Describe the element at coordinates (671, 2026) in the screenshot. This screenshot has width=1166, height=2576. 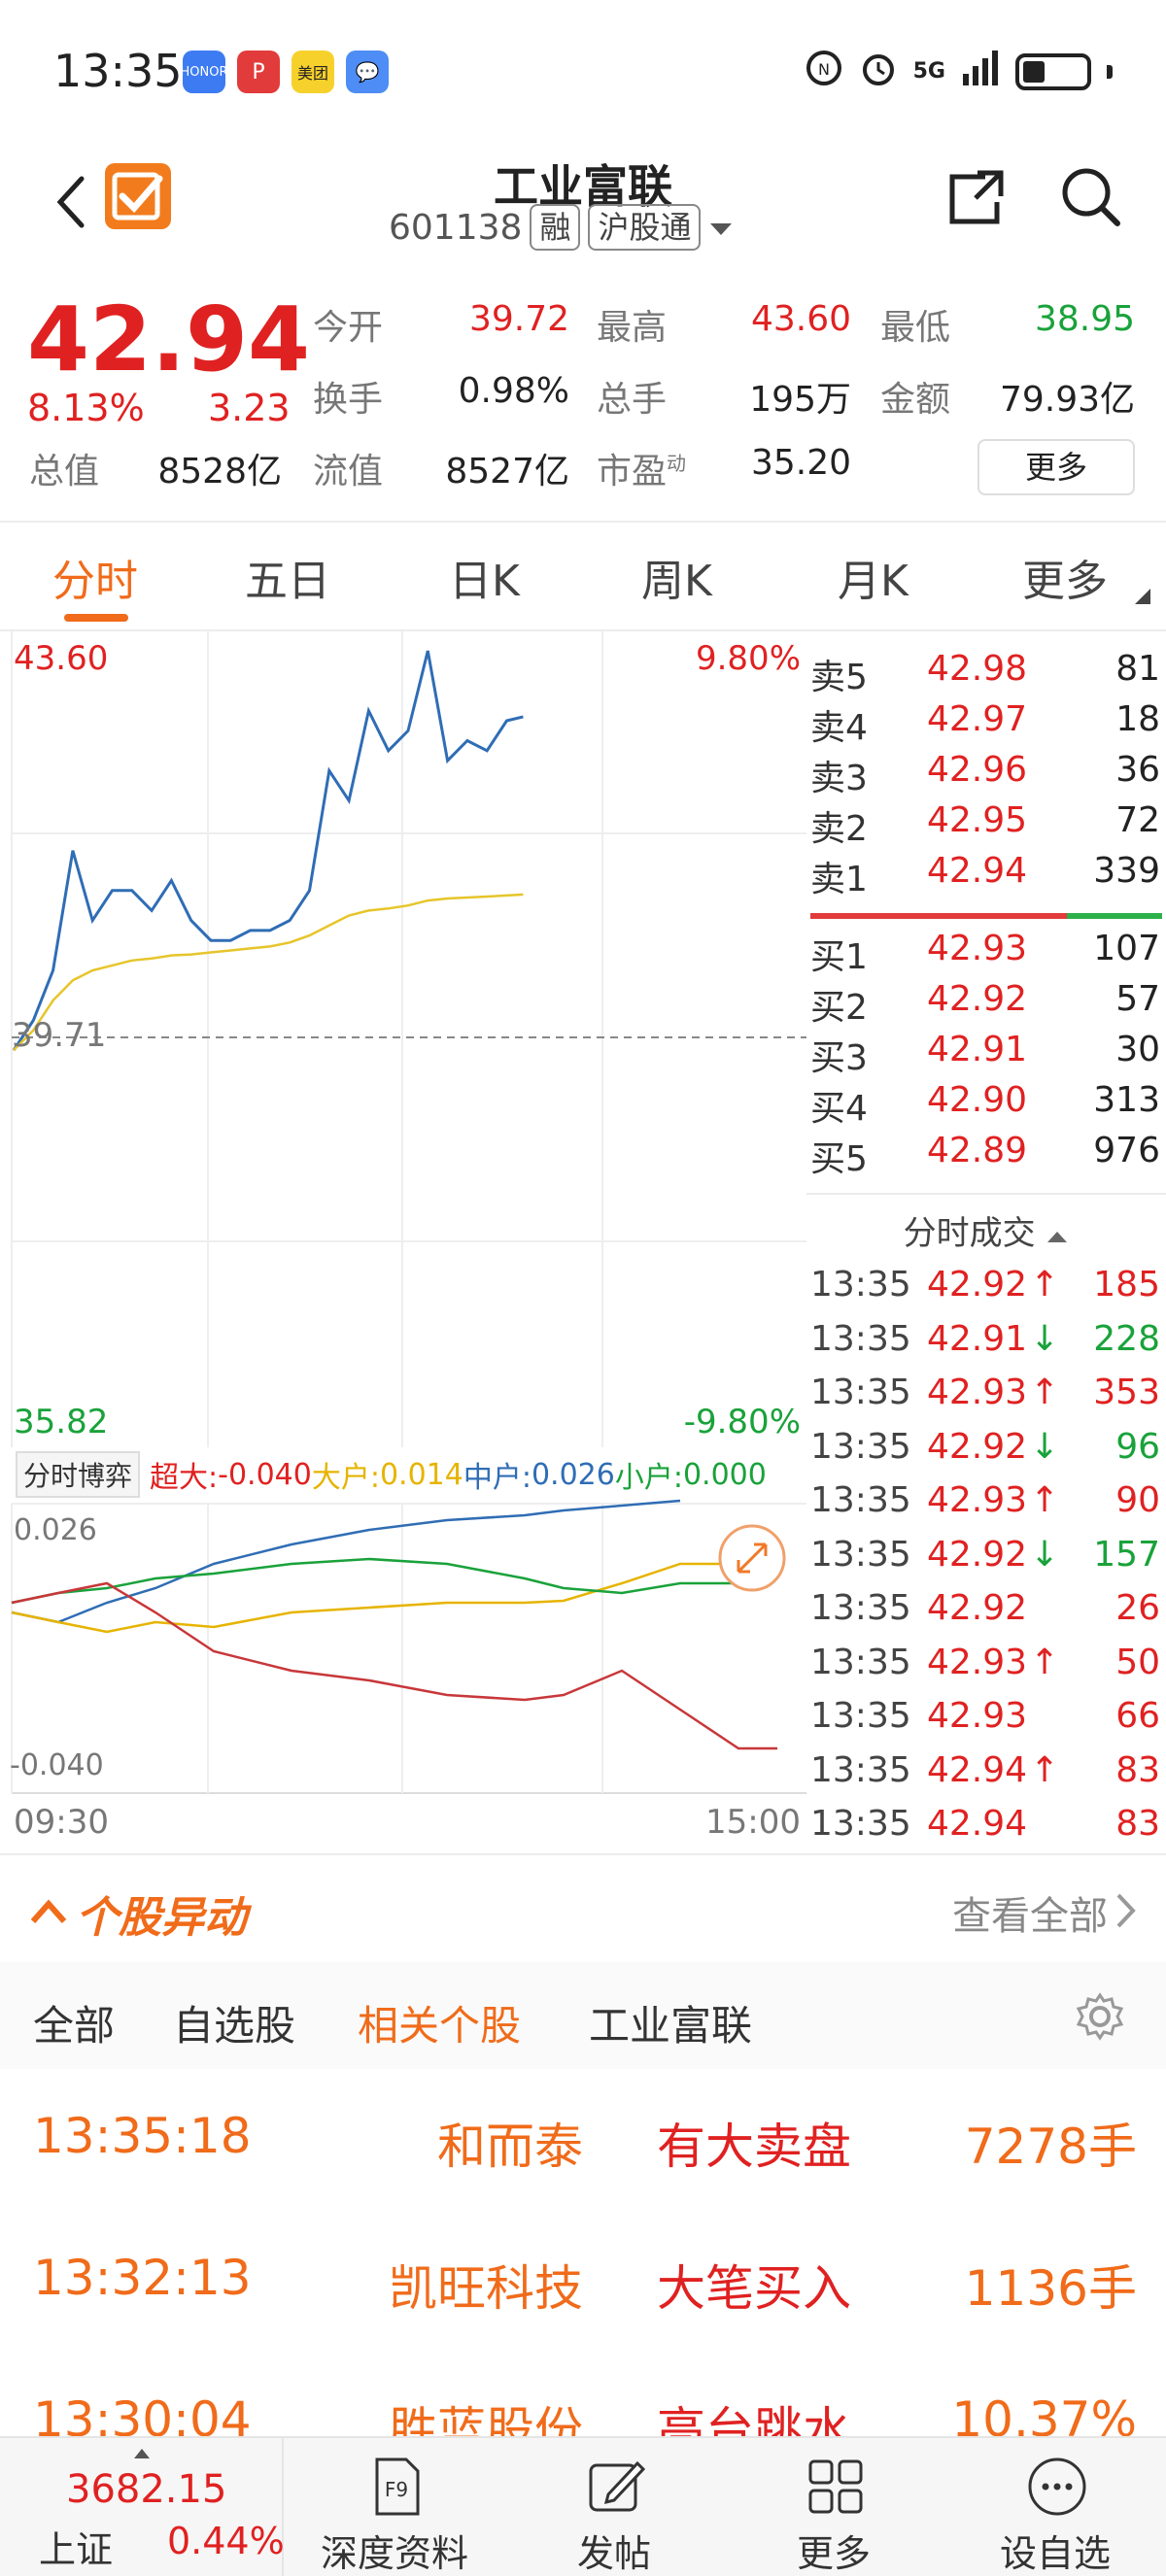
I see `alert-tab-stock: 工业富联` at that location.